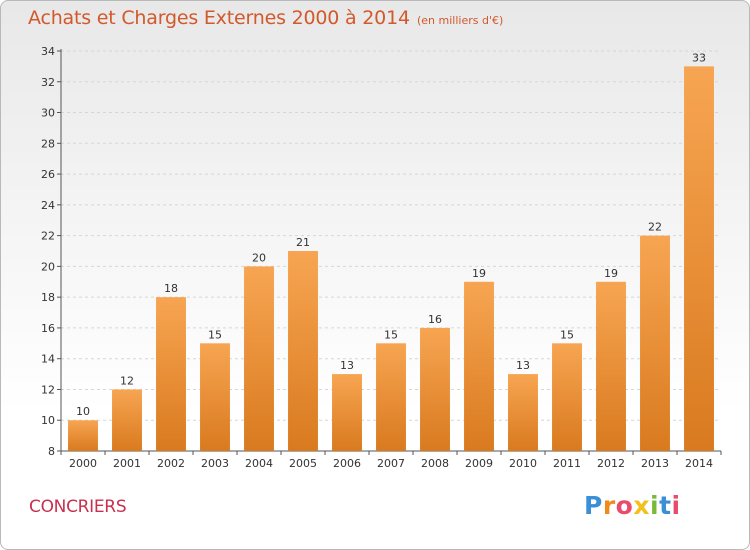 The width and height of the screenshot is (750, 550). Describe the element at coordinates (48, 113) in the screenshot. I see `y-tick-label: 30` at that location.